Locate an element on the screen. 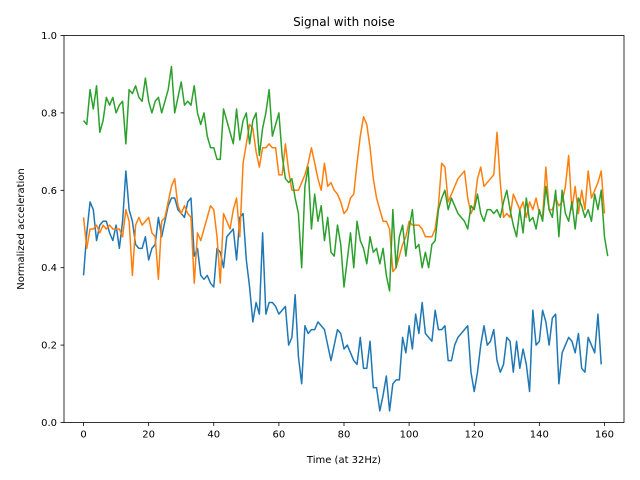 The width and height of the screenshot is (640, 480). y-tick-label: 0.4 is located at coordinates (49, 268).